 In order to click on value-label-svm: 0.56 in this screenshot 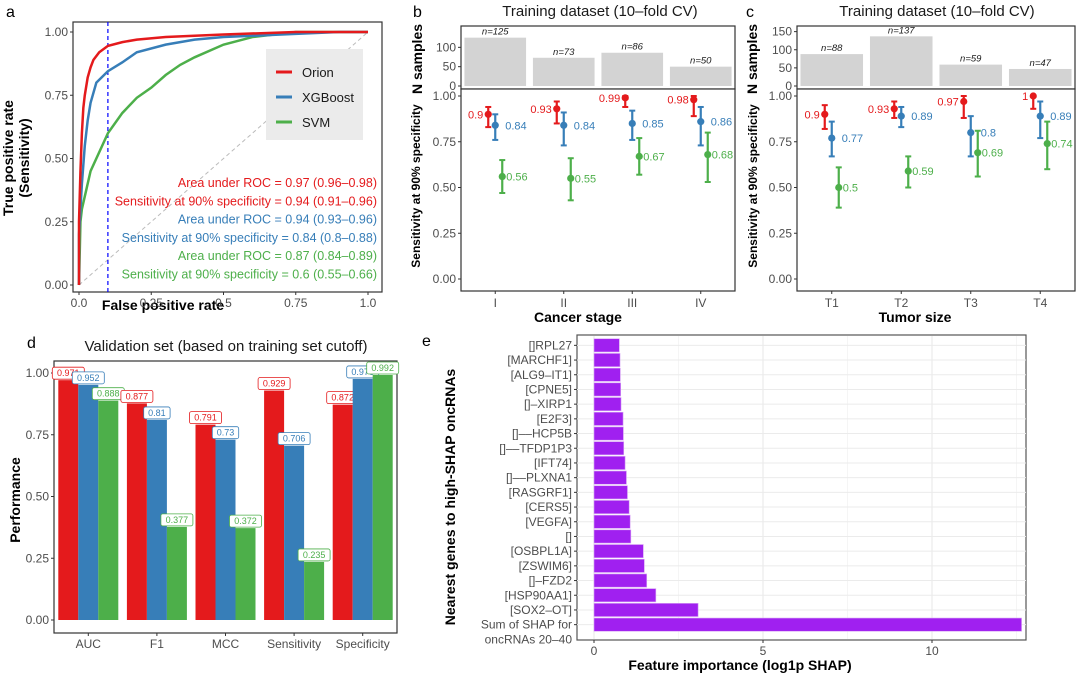, I will do `click(516, 178)`.